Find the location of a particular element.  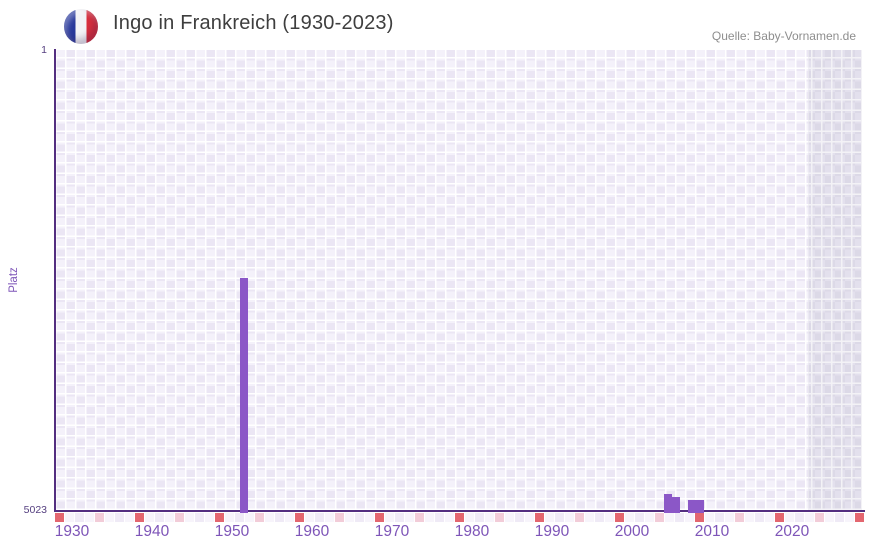

x-tick-1960: 1960 is located at coordinates (312, 531).